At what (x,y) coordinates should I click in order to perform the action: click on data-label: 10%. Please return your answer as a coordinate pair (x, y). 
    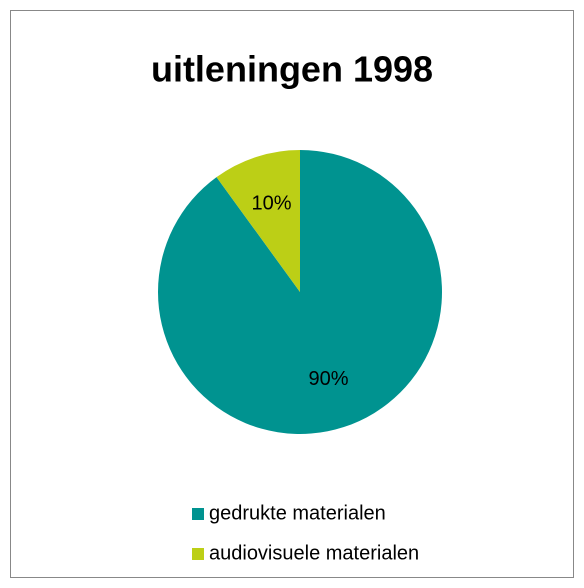
    Looking at the image, I should click on (271, 203).